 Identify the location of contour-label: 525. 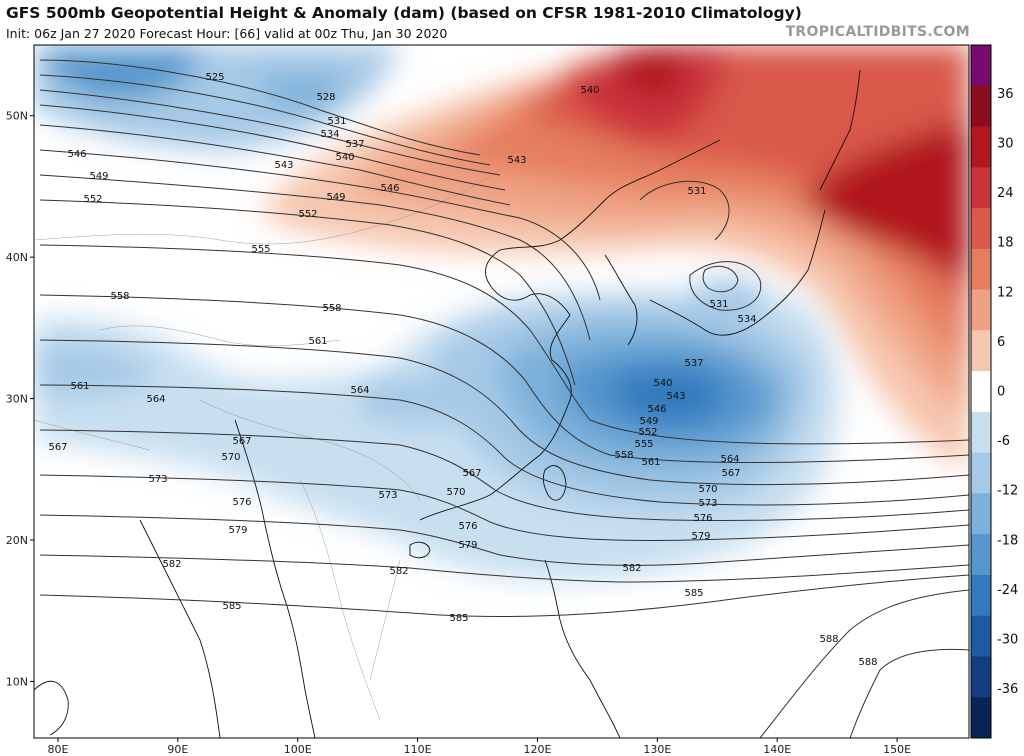
(214, 77).